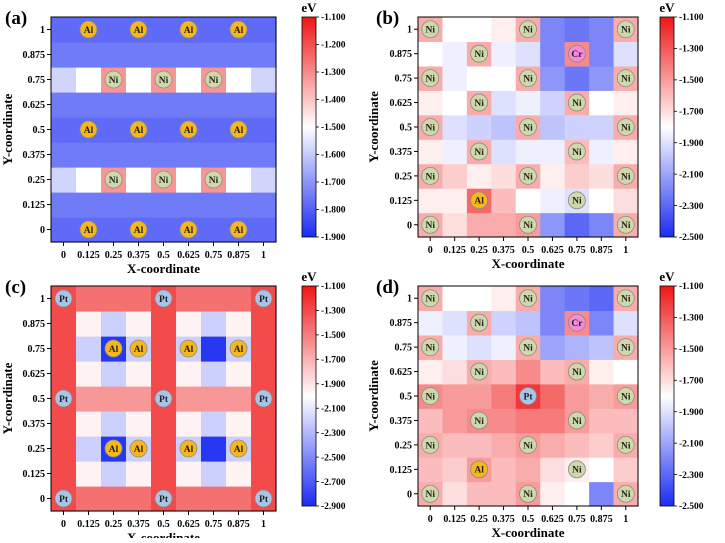  Describe the element at coordinates (333, 458) in the screenshot. I see `colorbar-tick-label: -2.500` at that location.